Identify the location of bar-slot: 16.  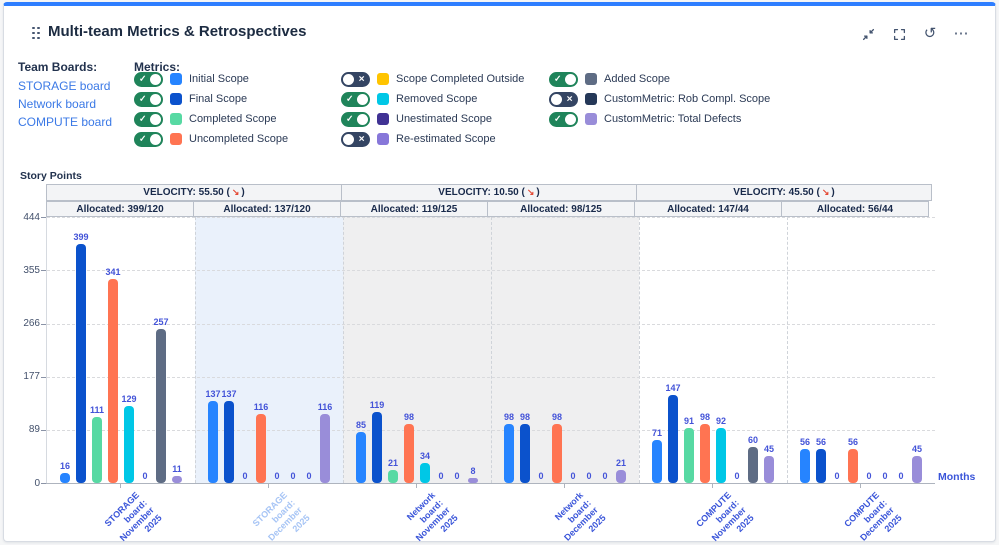
(65, 350).